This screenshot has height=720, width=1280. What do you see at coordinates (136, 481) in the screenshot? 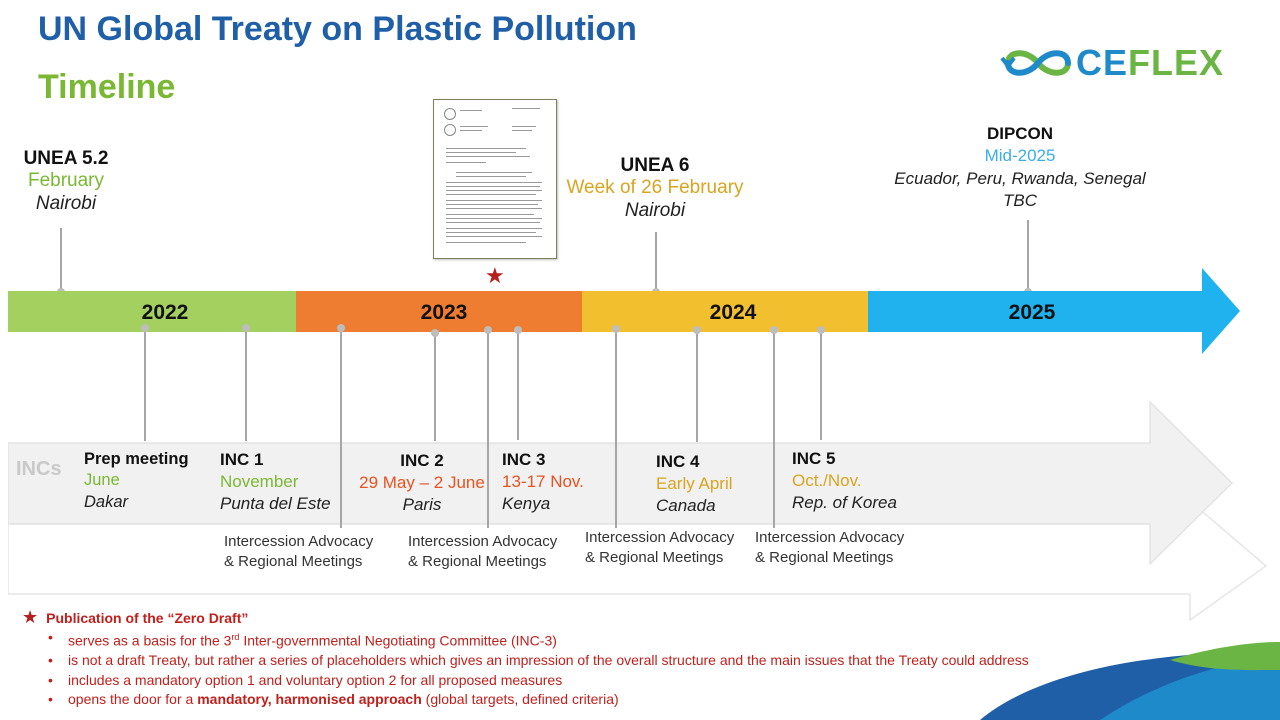
I see `inc-prep-meeting: Prep meeting June Dakar` at bounding box center [136, 481].